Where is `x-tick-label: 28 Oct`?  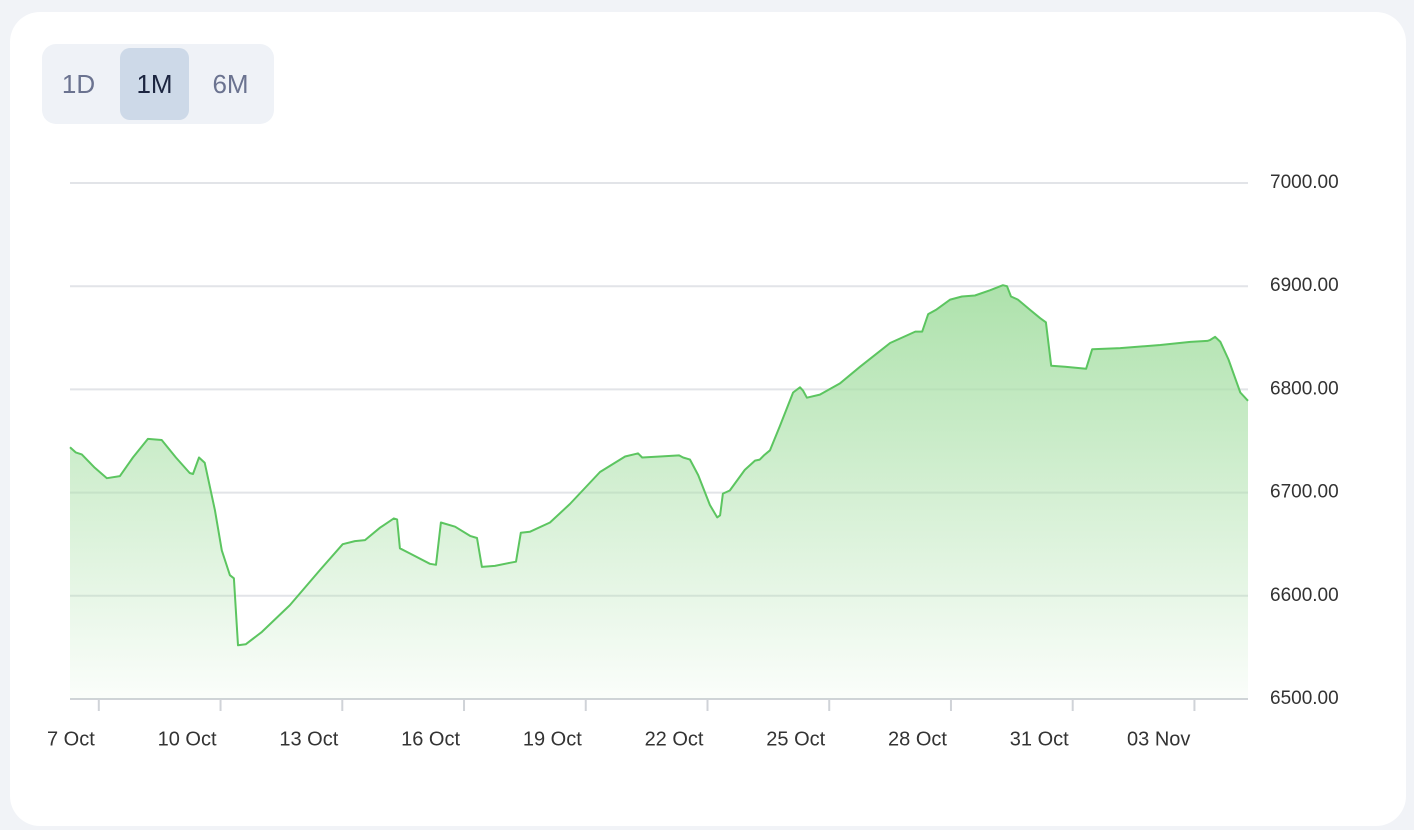
x-tick-label: 28 Oct is located at coordinates (917, 739).